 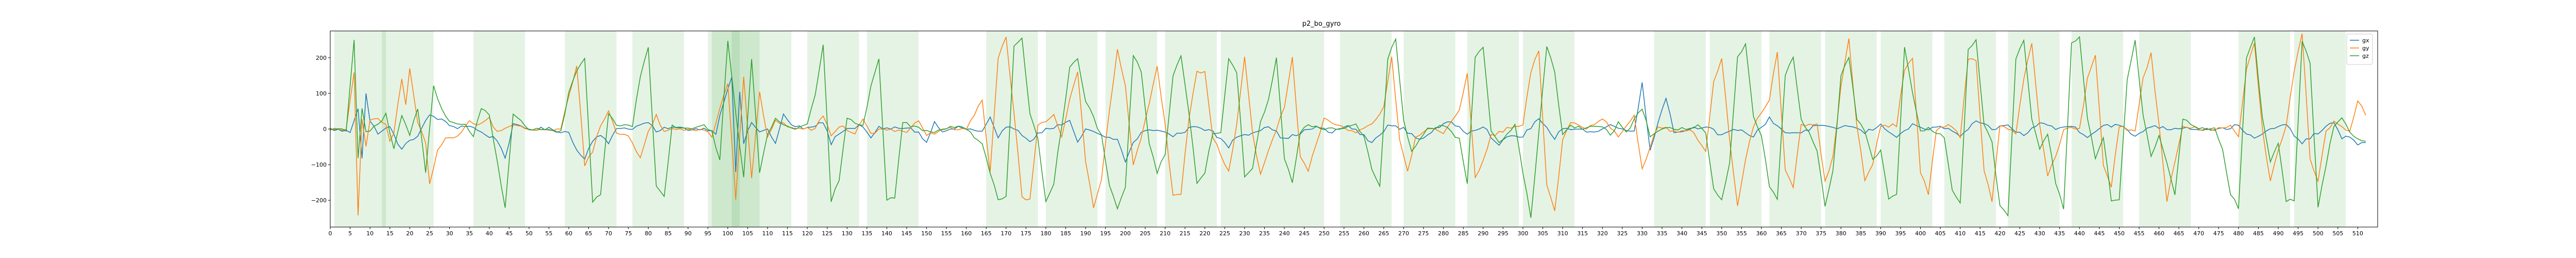 What do you see at coordinates (1026, 233) in the screenshot?
I see `x-tick-label: 175` at bounding box center [1026, 233].